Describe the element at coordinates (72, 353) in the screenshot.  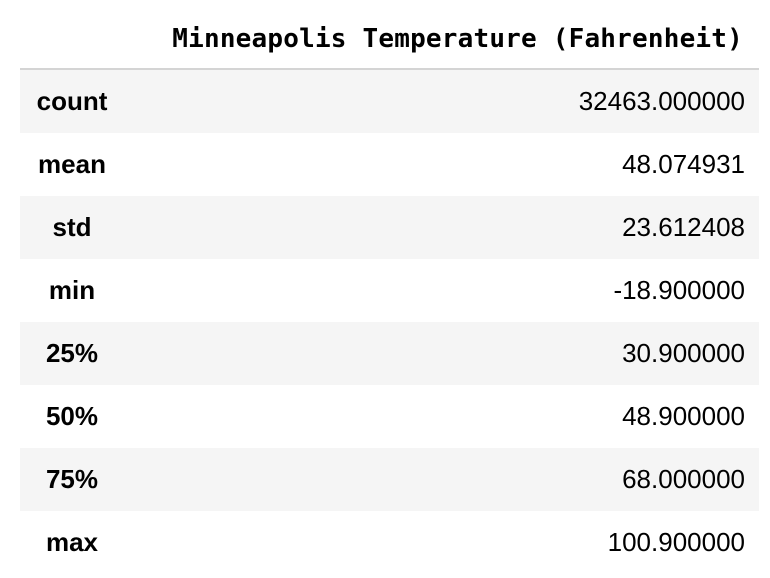
I see `row-label: 25%` at that location.